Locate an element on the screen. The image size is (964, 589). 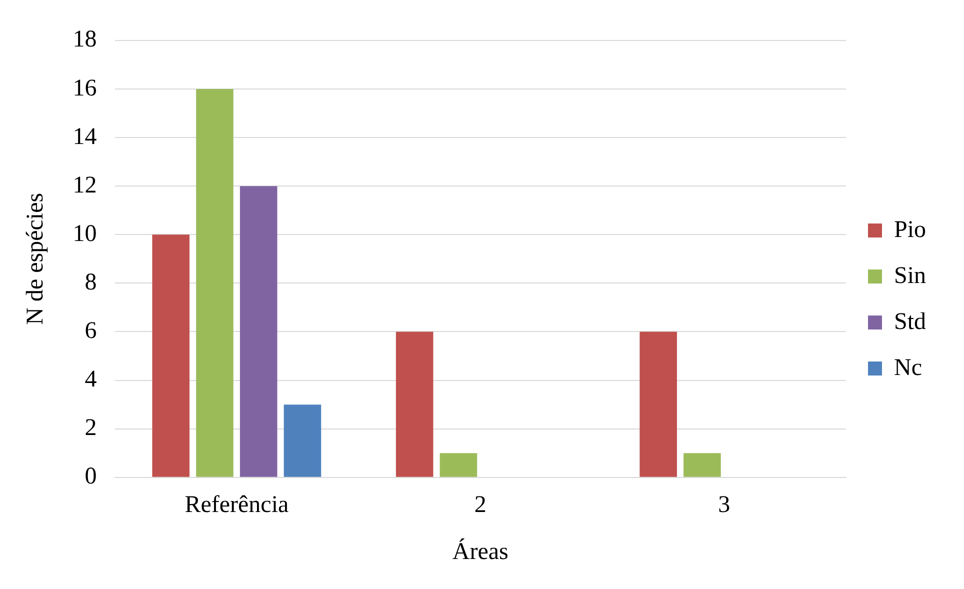
x-tick-label: 2 is located at coordinates (480, 505).